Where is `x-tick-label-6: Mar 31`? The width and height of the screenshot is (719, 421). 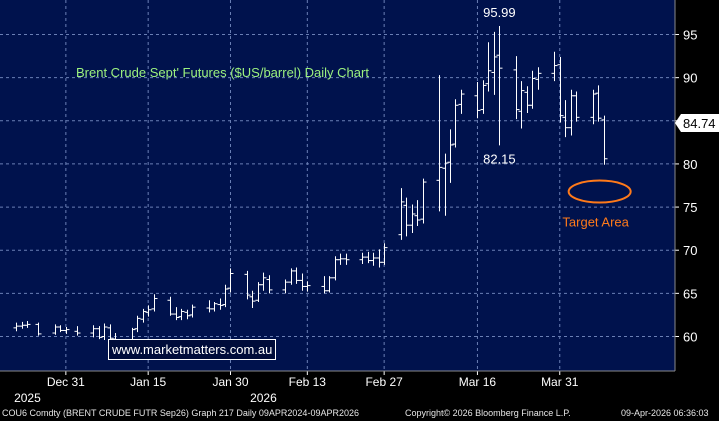
x-tick-label-6: Mar 31 is located at coordinates (560, 382).